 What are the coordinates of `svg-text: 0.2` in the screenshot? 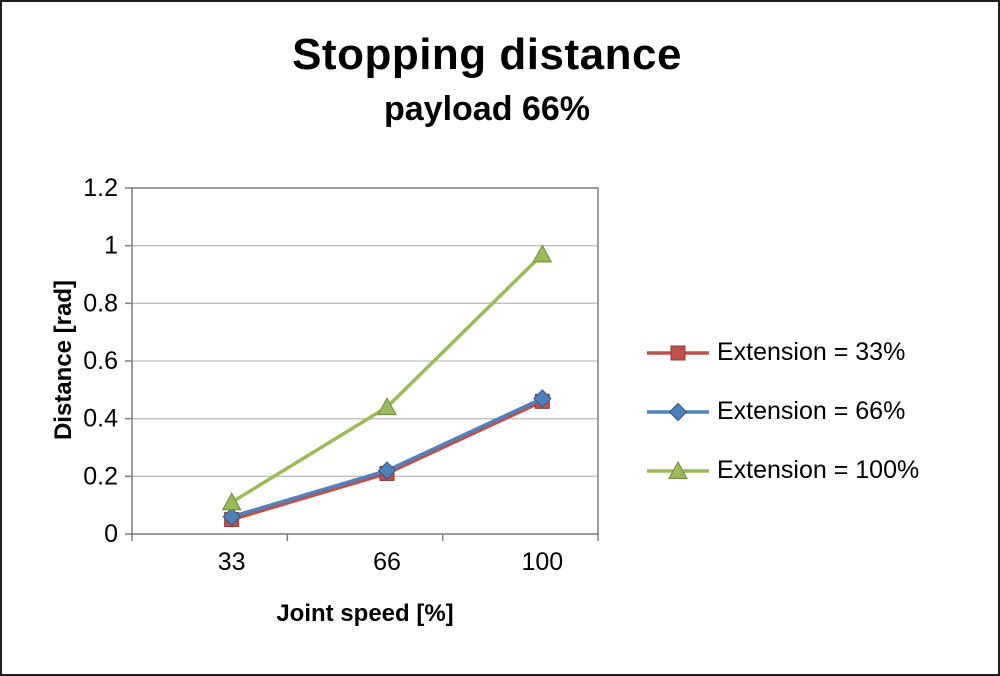 It's located at (100, 476).